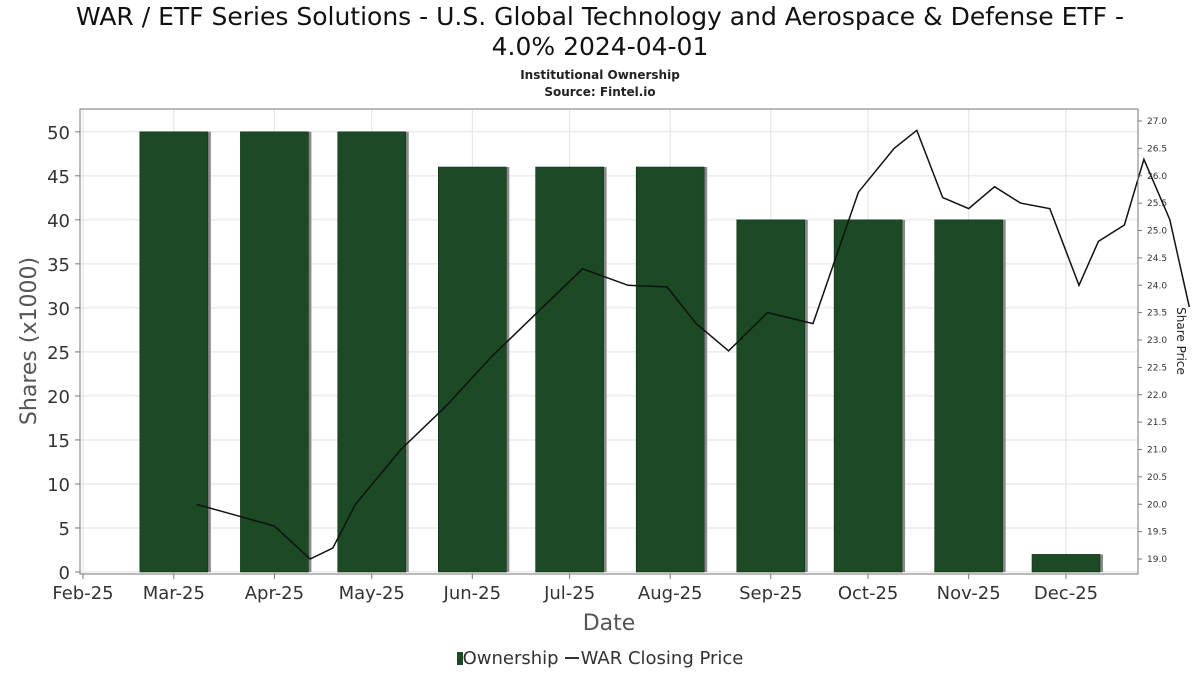 The image size is (1200, 675). Describe the element at coordinates (1157, 149) in the screenshot. I see `y2-tick-label: 26.5` at that location.